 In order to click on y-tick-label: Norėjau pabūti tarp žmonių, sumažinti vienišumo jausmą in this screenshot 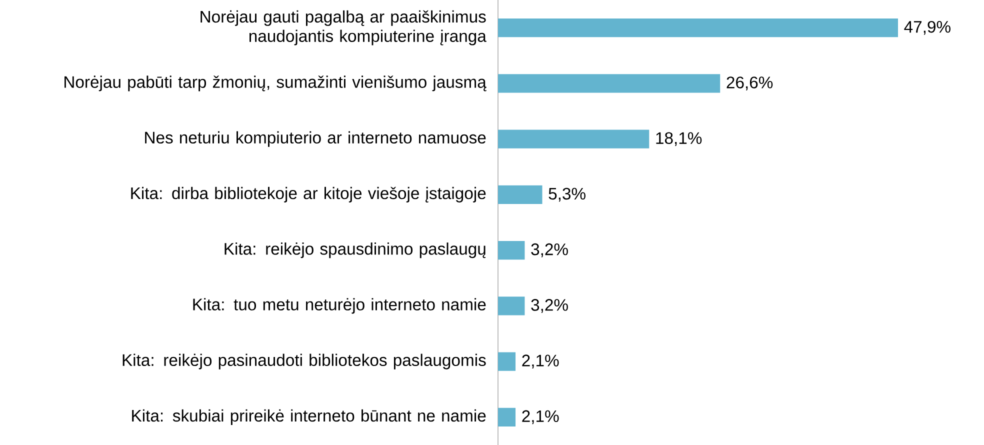, I will do `click(275, 84)`.